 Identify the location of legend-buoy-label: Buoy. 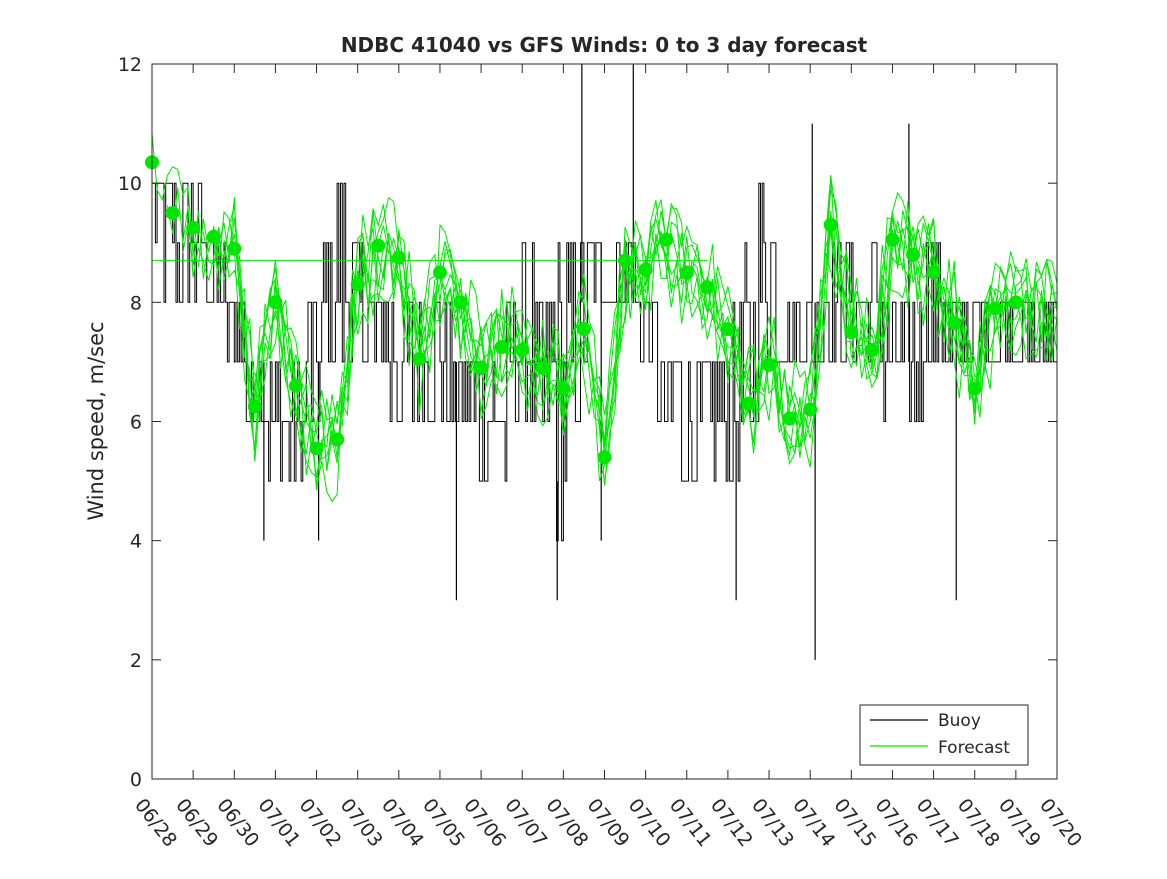
(959, 721).